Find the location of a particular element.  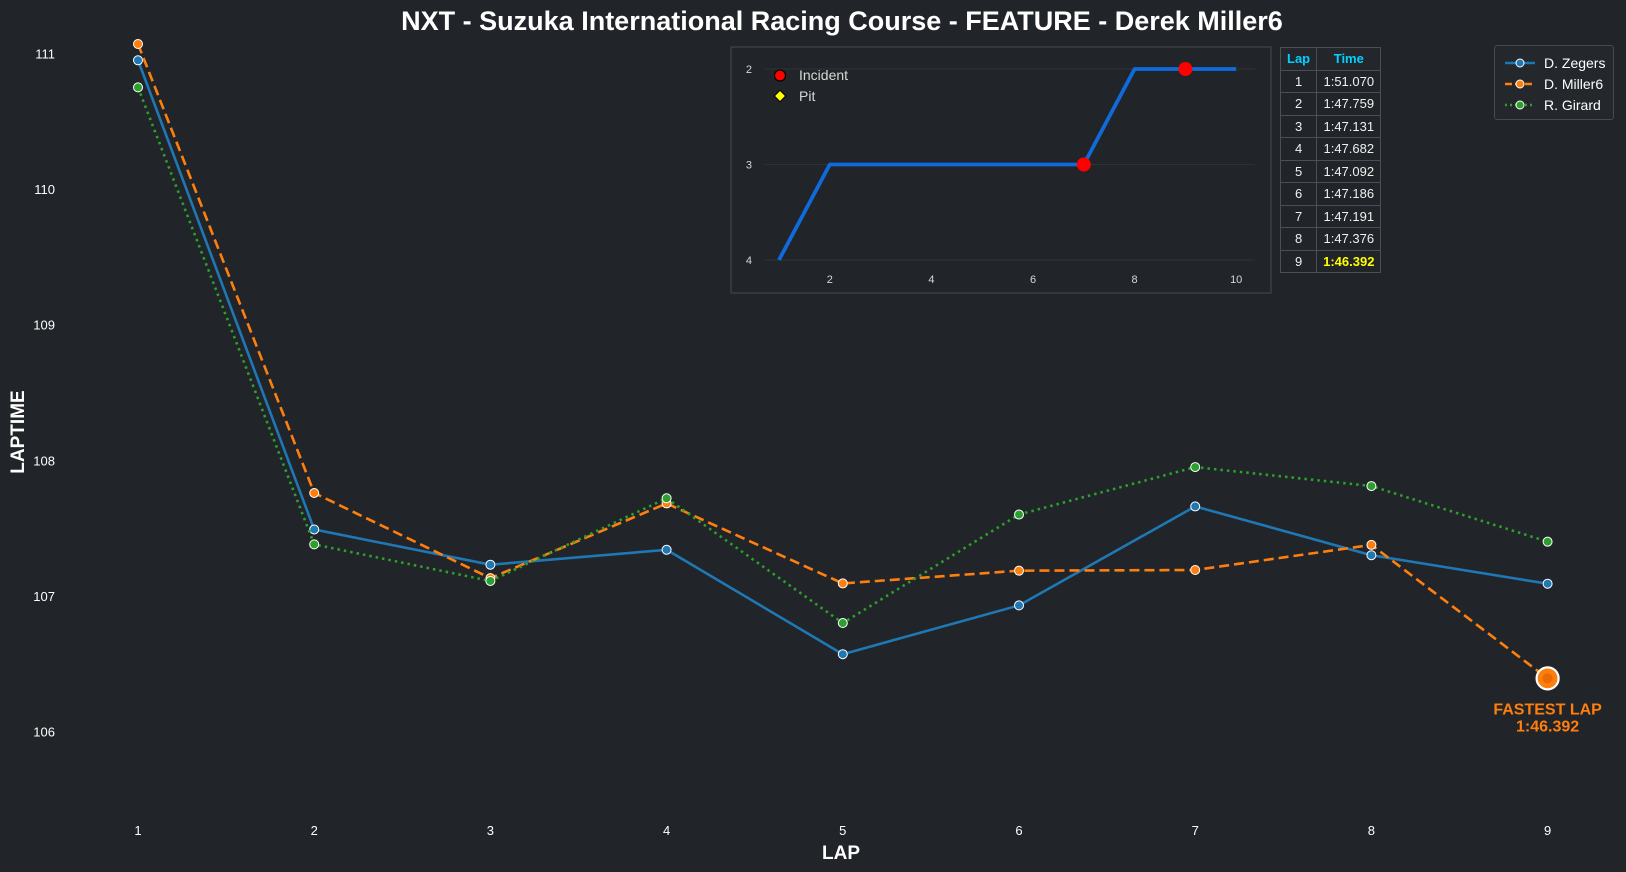

incident-marker is located at coordinates (1185, 69).